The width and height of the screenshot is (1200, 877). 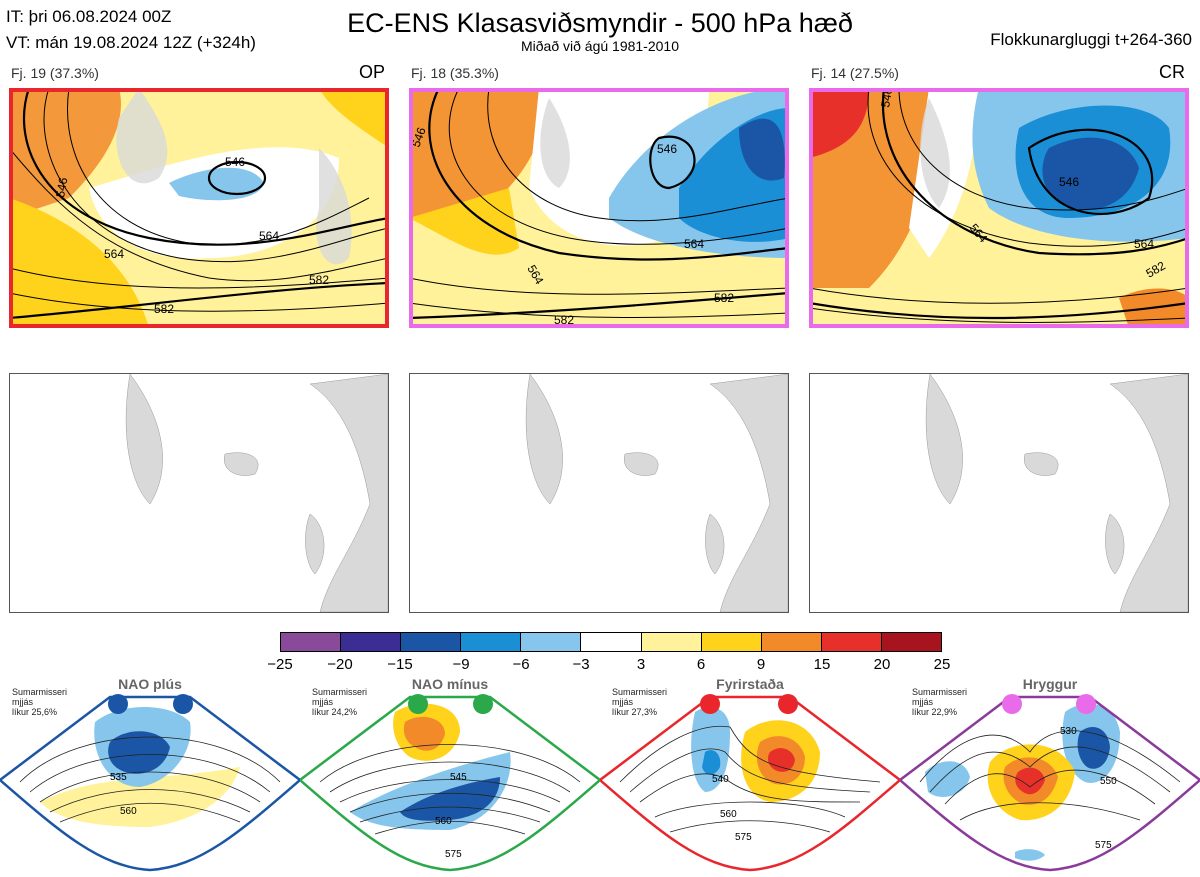 I want to click on contour-label: 540, so click(x=720, y=779).